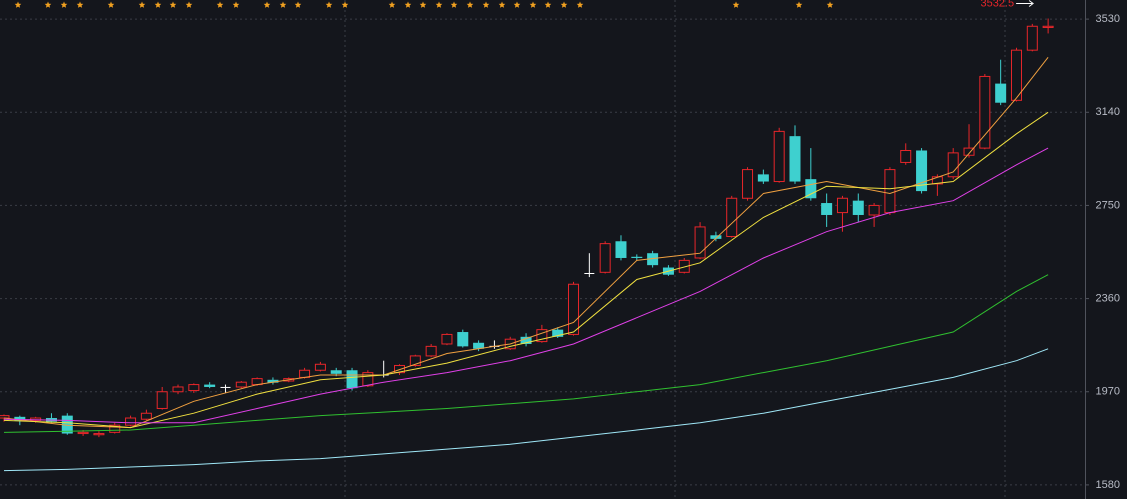 This screenshot has height=499, width=1127. What do you see at coordinates (1108, 392) in the screenshot?
I see `y-tick-label: 1970` at bounding box center [1108, 392].